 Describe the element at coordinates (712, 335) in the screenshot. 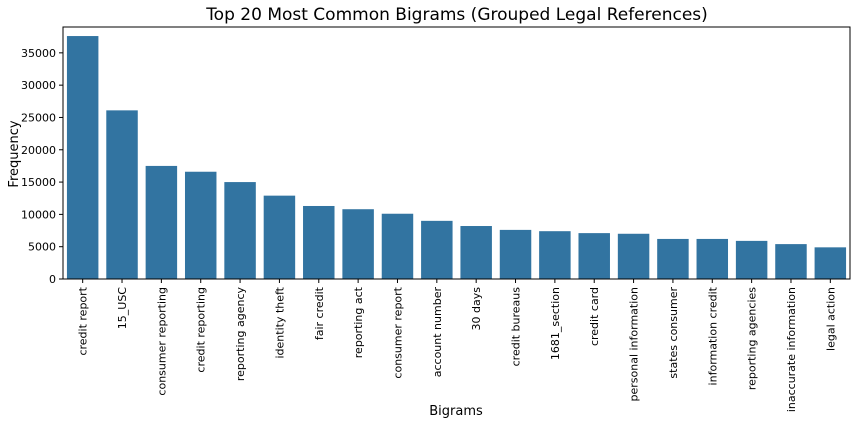

I see `x-tick-label: information credit` at that location.